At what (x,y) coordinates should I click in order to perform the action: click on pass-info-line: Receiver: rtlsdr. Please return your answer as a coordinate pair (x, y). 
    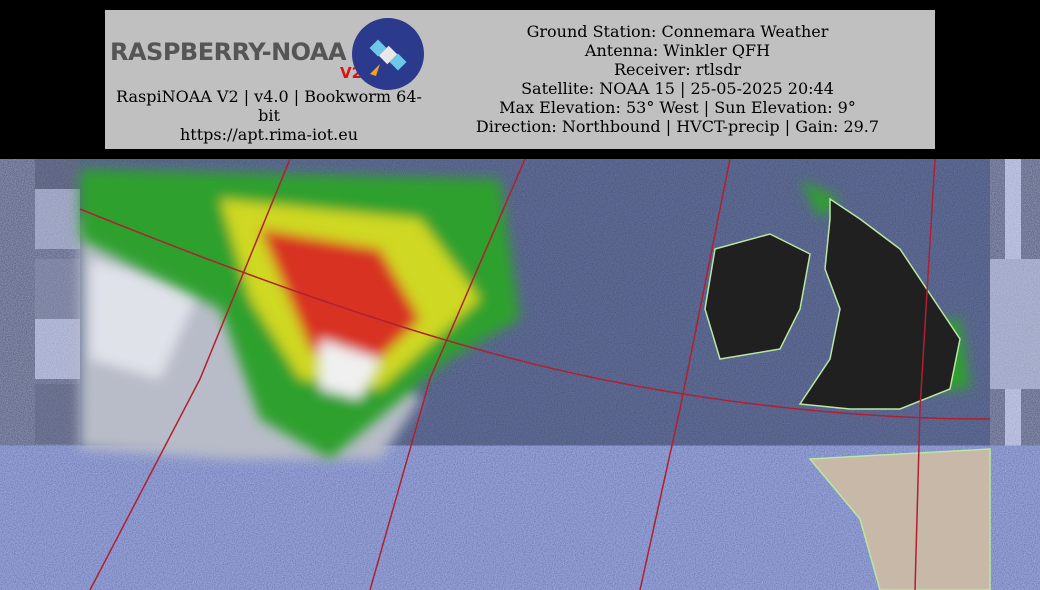
    Looking at the image, I should click on (677, 69).